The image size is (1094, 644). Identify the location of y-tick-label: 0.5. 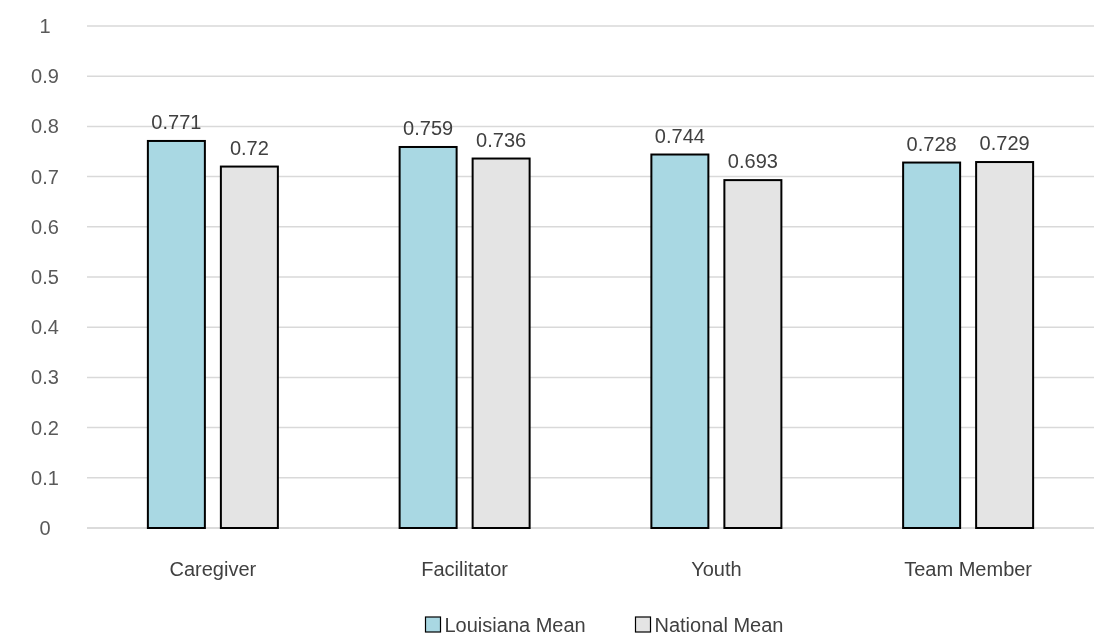
(45, 277).